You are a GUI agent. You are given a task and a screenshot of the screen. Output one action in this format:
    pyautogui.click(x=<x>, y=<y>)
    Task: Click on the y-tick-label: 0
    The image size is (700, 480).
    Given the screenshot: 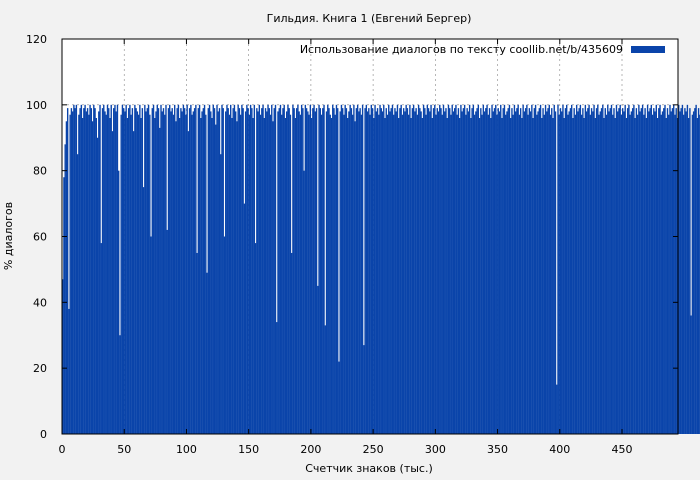 What is the action you would take?
    pyautogui.click(x=43, y=434)
    